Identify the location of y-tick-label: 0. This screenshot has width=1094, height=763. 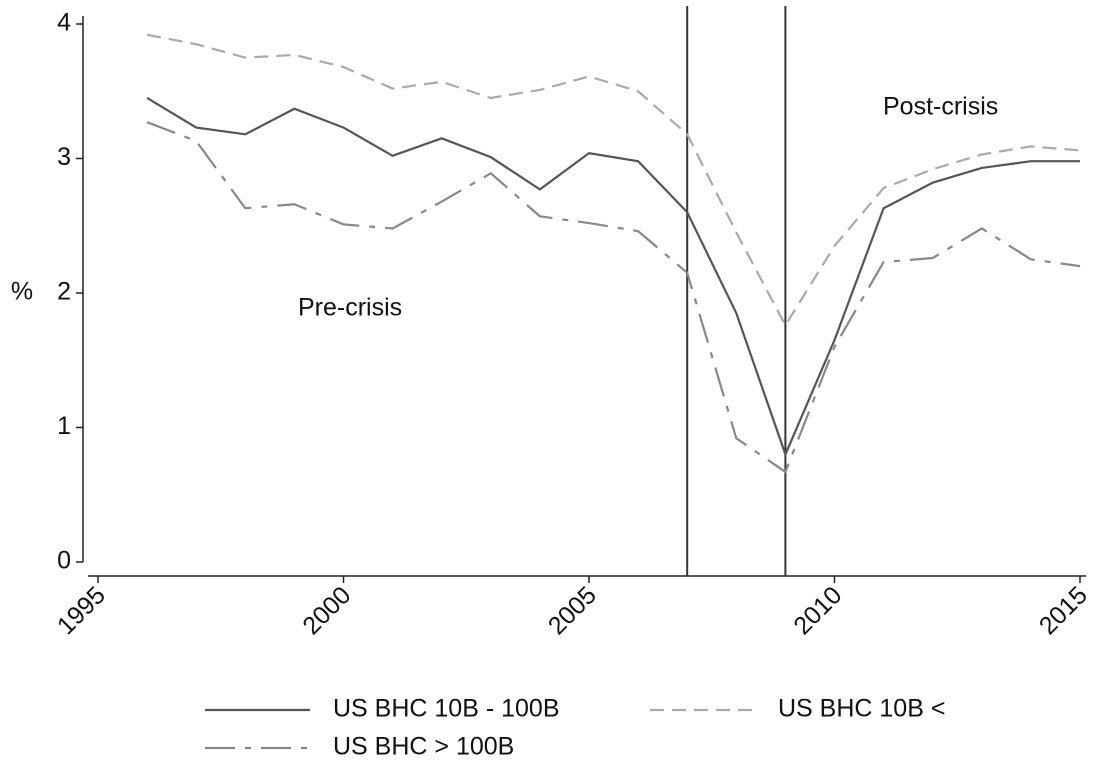
(64, 561).